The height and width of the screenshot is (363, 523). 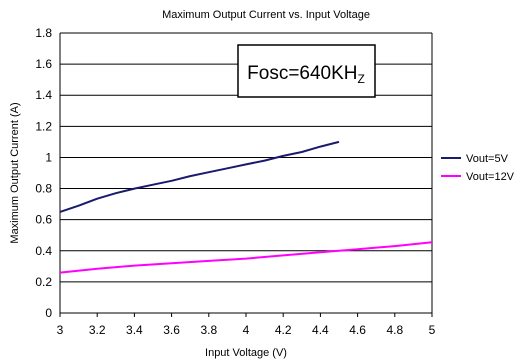 What do you see at coordinates (478, 168) in the screenshot?
I see `legend: Vout=5V Vout=12V` at bounding box center [478, 168].